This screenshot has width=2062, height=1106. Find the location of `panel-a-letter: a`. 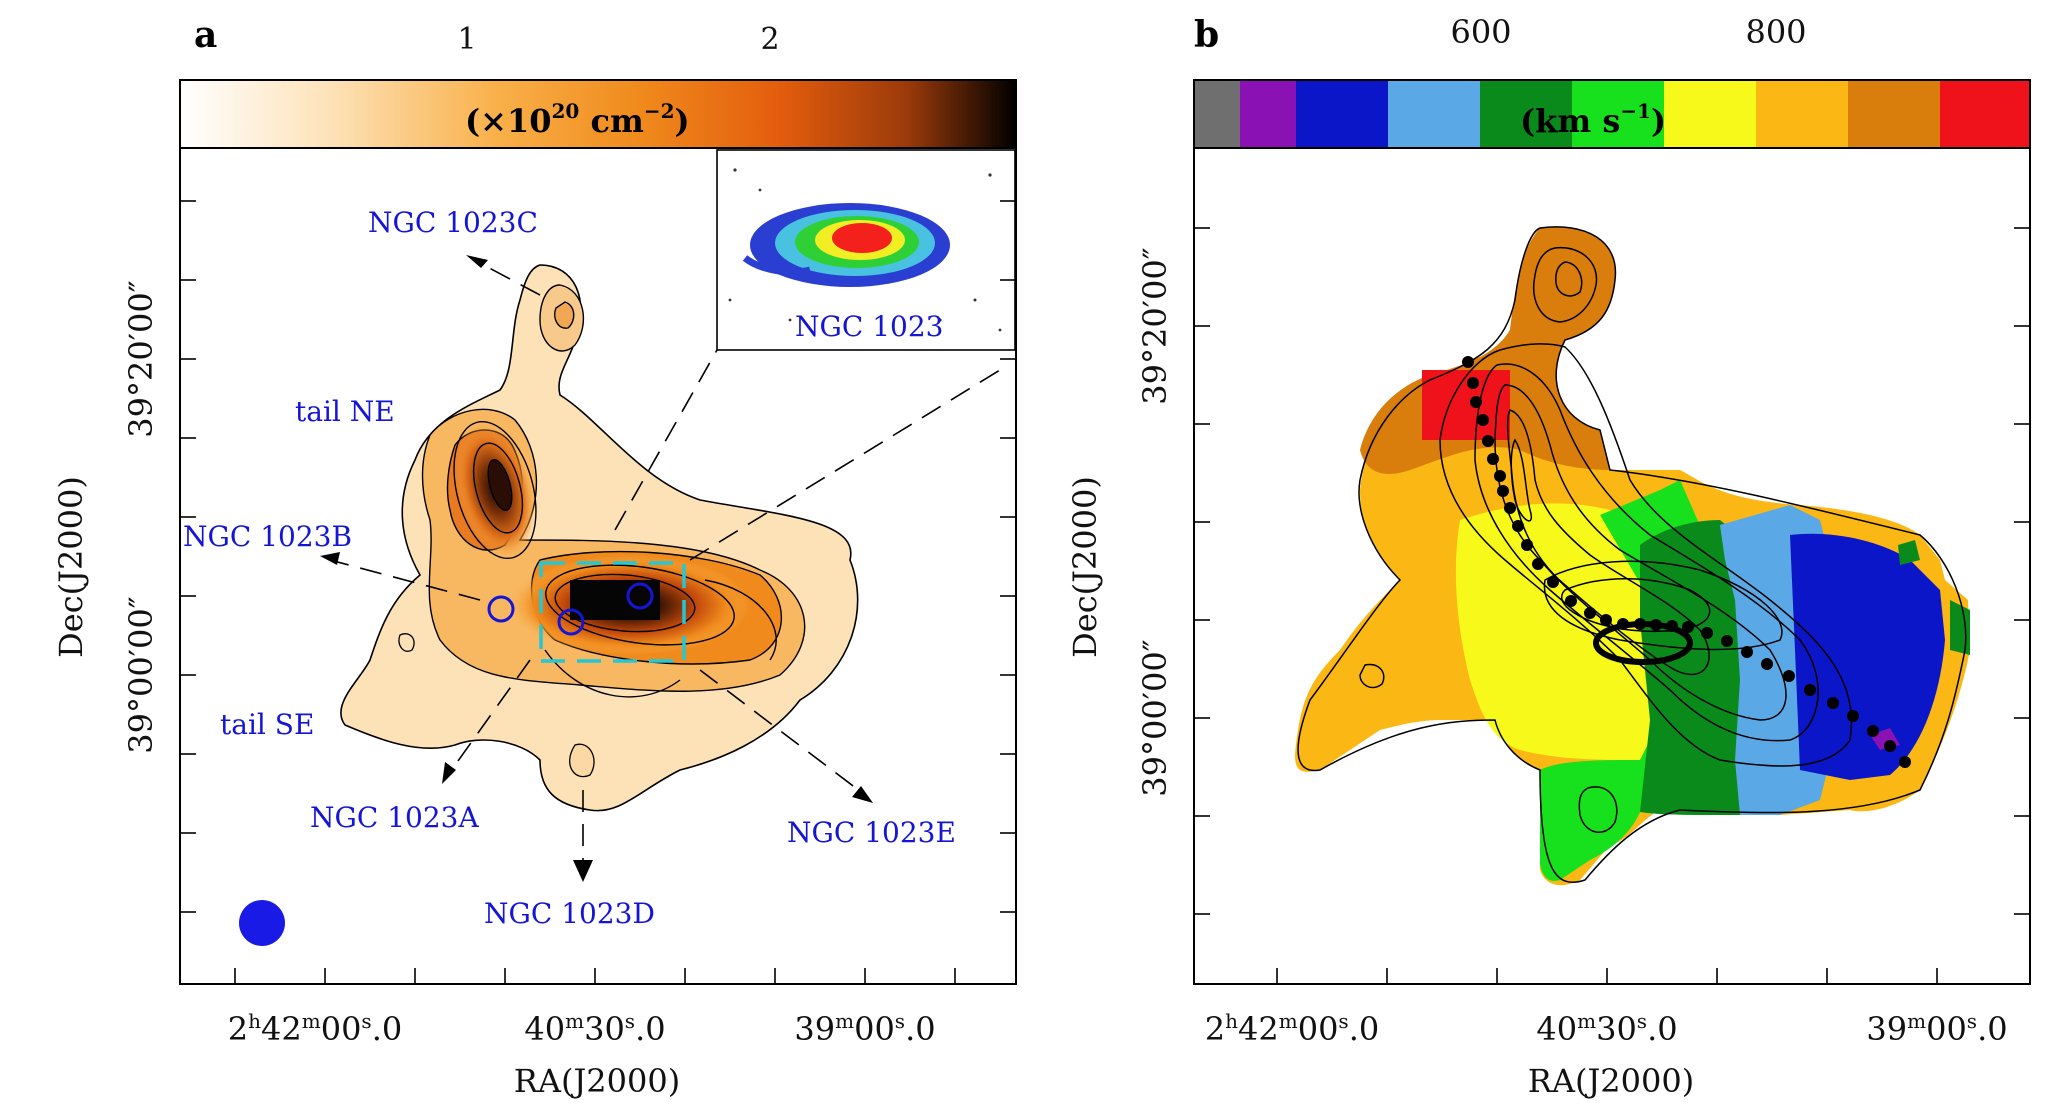

panel-a-letter: a is located at coordinates (205, 35).